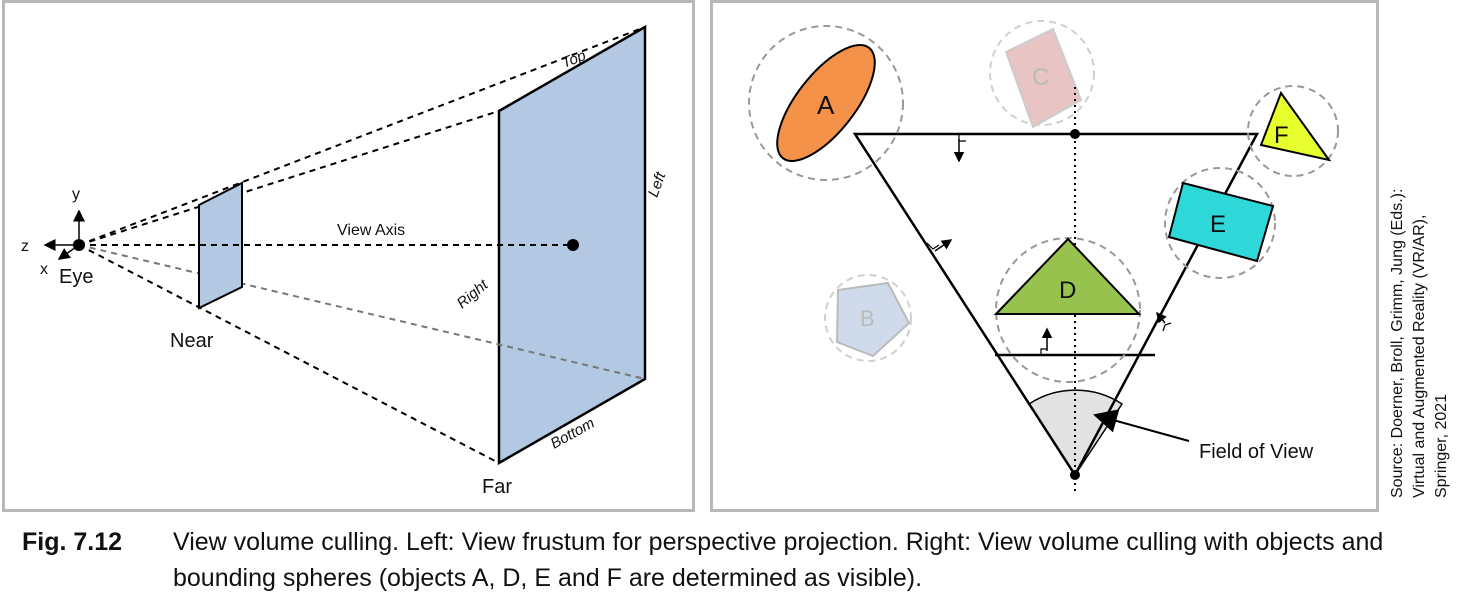 Image resolution: width=1461 pixels, height=614 pixels. What do you see at coordinates (657, 184) in the screenshot?
I see `left-label: Left` at bounding box center [657, 184].